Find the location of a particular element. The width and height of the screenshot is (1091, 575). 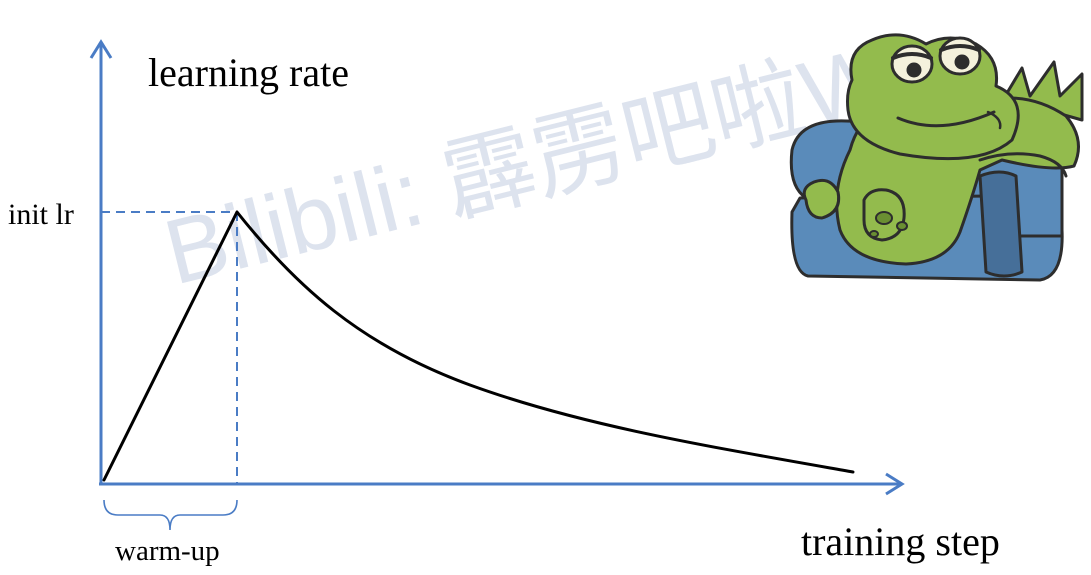

warmup-label: warm-up is located at coordinates (167, 551).